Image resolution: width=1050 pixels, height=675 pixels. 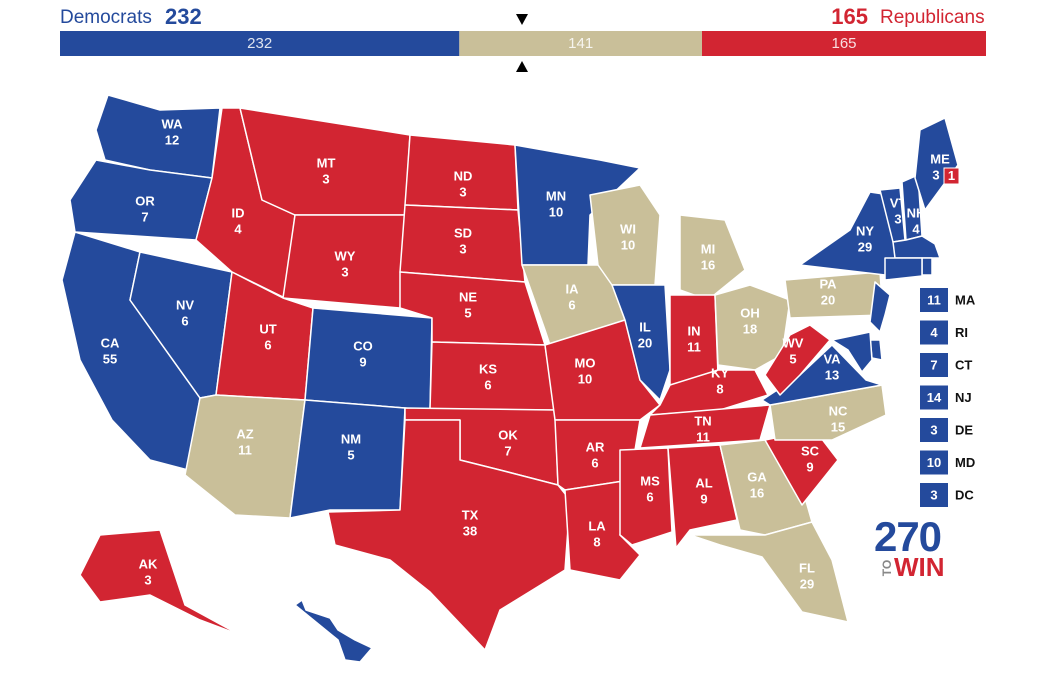 What do you see at coordinates (597, 525) in the screenshot?
I see `state-abbr: LA` at bounding box center [597, 525].